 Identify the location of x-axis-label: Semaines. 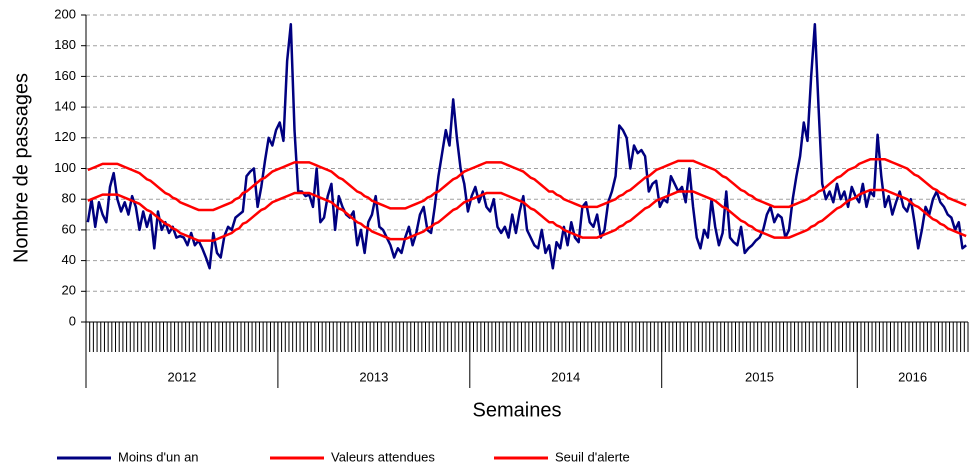
(517, 410).